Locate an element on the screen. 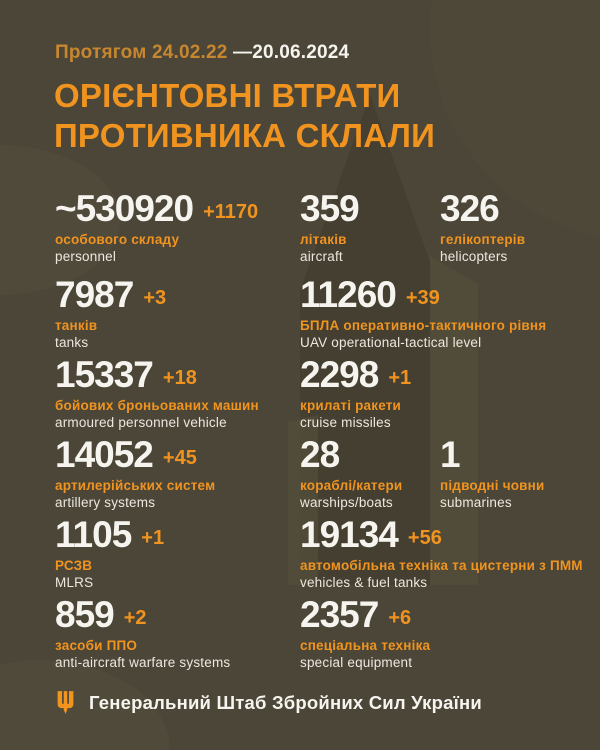 The image size is (600, 750). org-name: Генеральний Штаб Збройних Сил України is located at coordinates (285, 702).